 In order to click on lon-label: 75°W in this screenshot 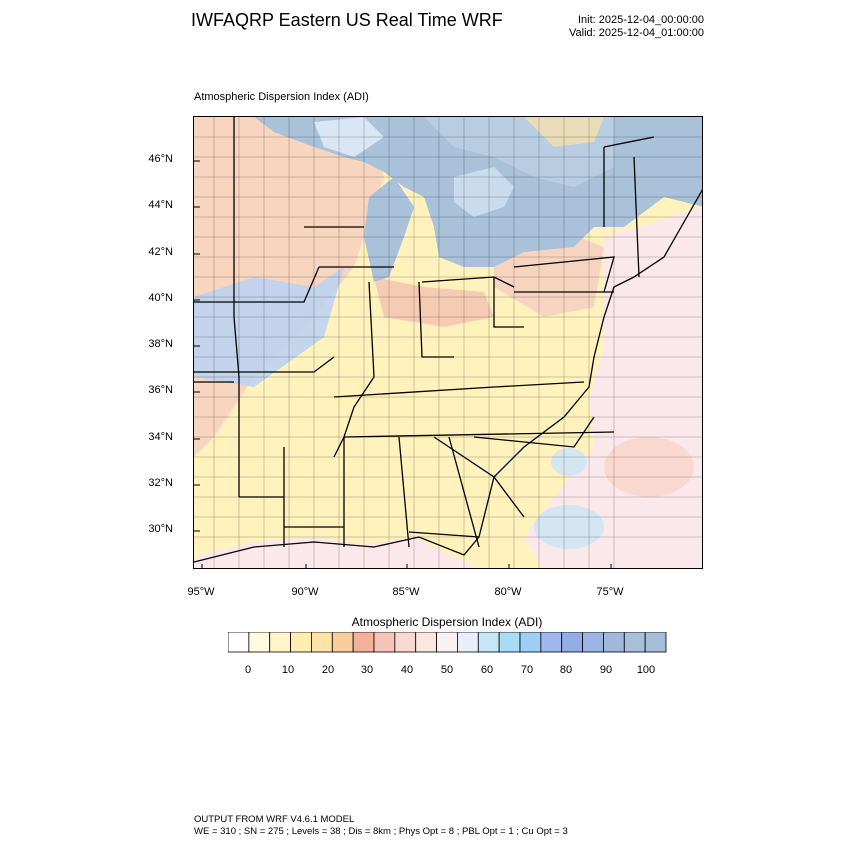, I will do `click(610, 592)`.